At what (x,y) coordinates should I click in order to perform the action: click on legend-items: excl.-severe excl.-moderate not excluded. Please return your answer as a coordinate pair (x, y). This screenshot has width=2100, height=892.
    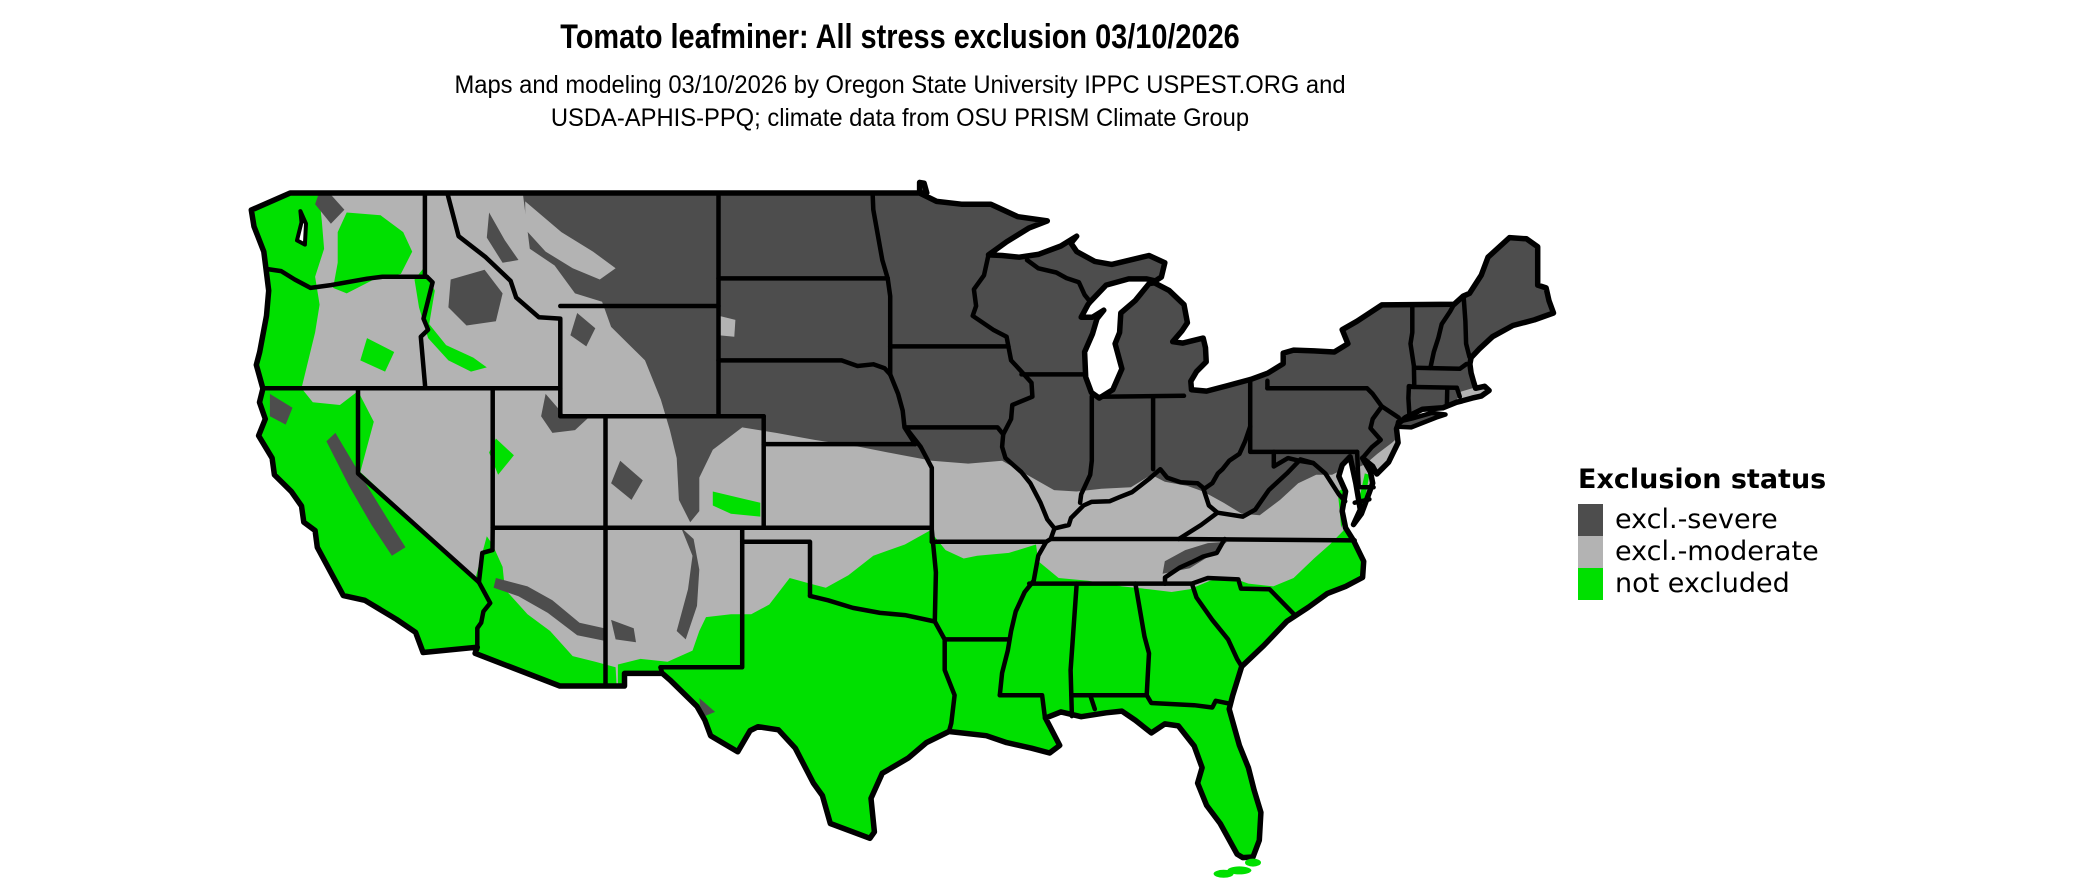
    Looking at the image, I should click on (1702, 552).